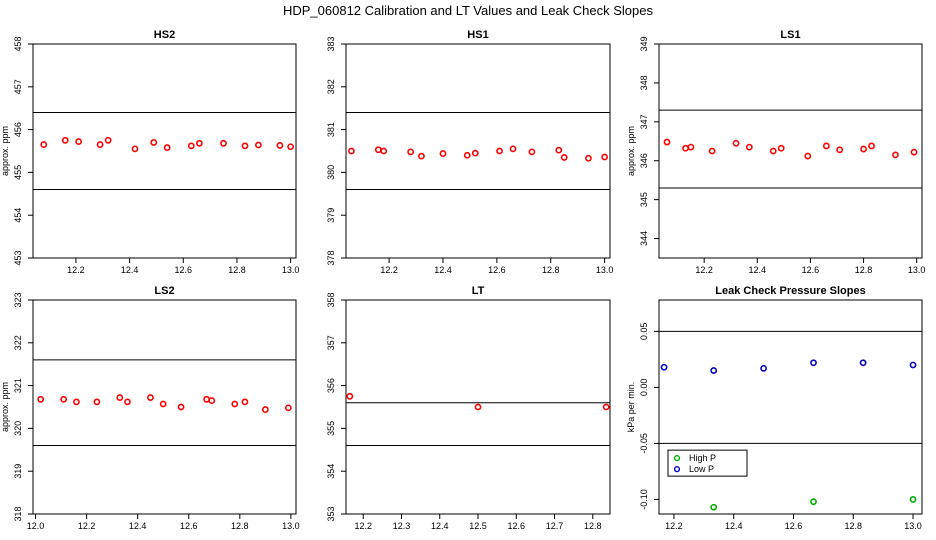 The image size is (936, 540). Describe the element at coordinates (36, 526) in the screenshot. I see `x-tick-label: 12.0` at that location.